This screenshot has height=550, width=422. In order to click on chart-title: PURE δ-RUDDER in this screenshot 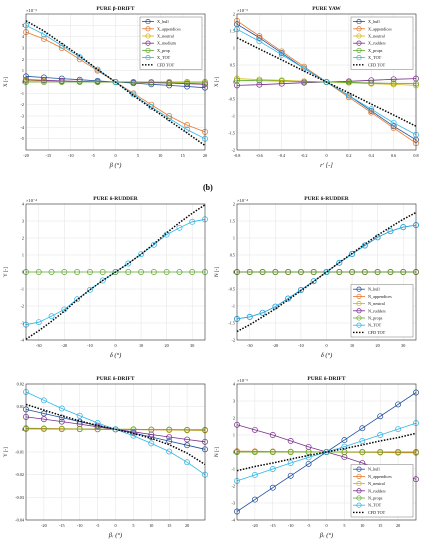, I will do `click(116, 199)`.